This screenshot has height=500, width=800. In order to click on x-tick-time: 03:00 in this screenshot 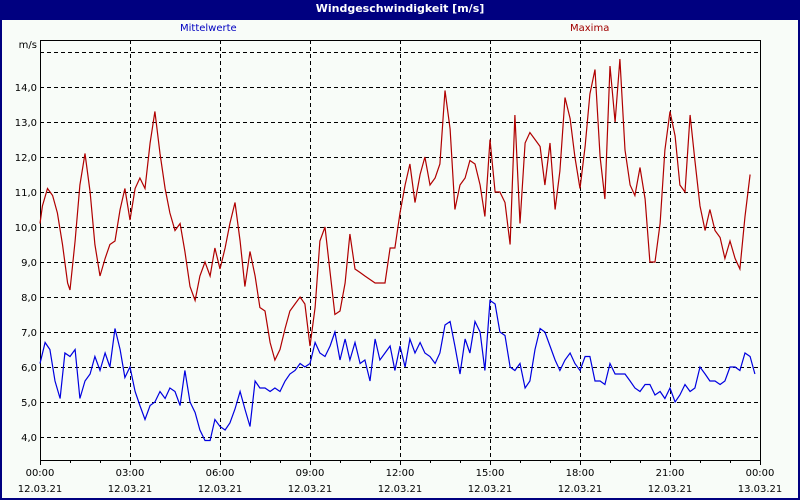, I will do `click(130, 473)`.